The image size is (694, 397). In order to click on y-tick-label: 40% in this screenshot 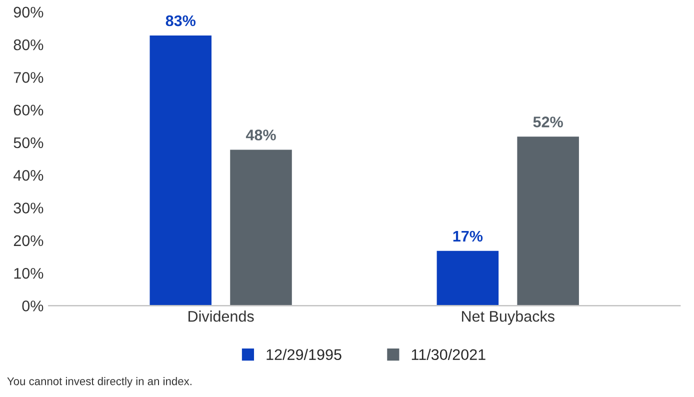, I will do `click(28, 175)`.